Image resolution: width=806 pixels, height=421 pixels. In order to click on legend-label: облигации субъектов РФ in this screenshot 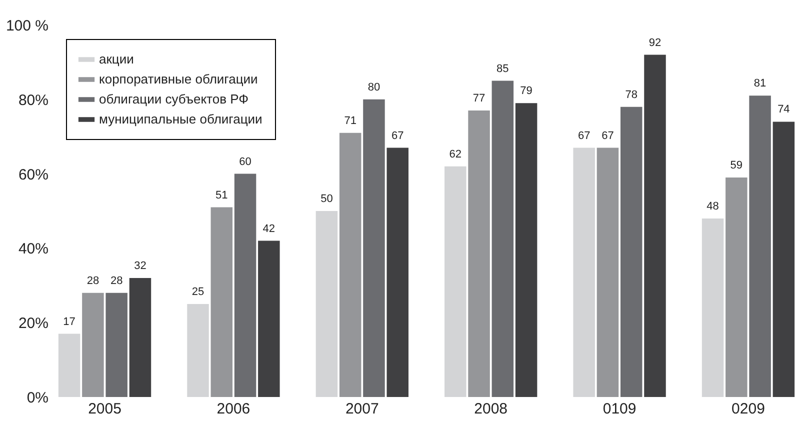, I will do `click(174, 99)`.